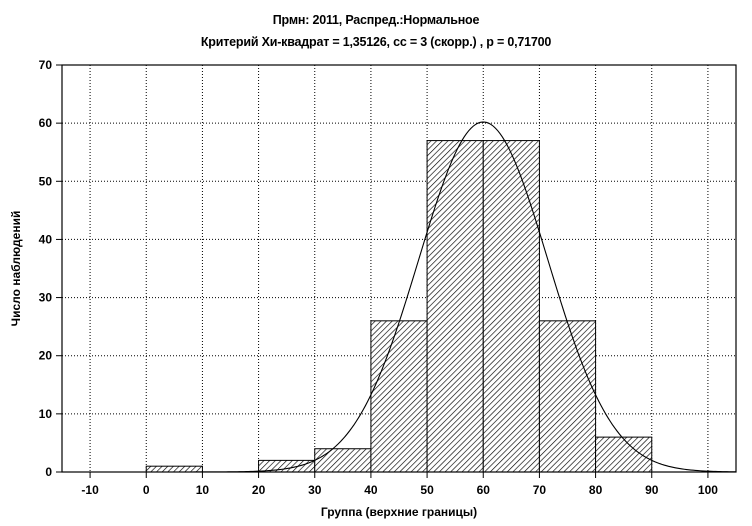 The width and height of the screenshot is (752, 526). I want to click on x-tick-label: 20, so click(259, 490).